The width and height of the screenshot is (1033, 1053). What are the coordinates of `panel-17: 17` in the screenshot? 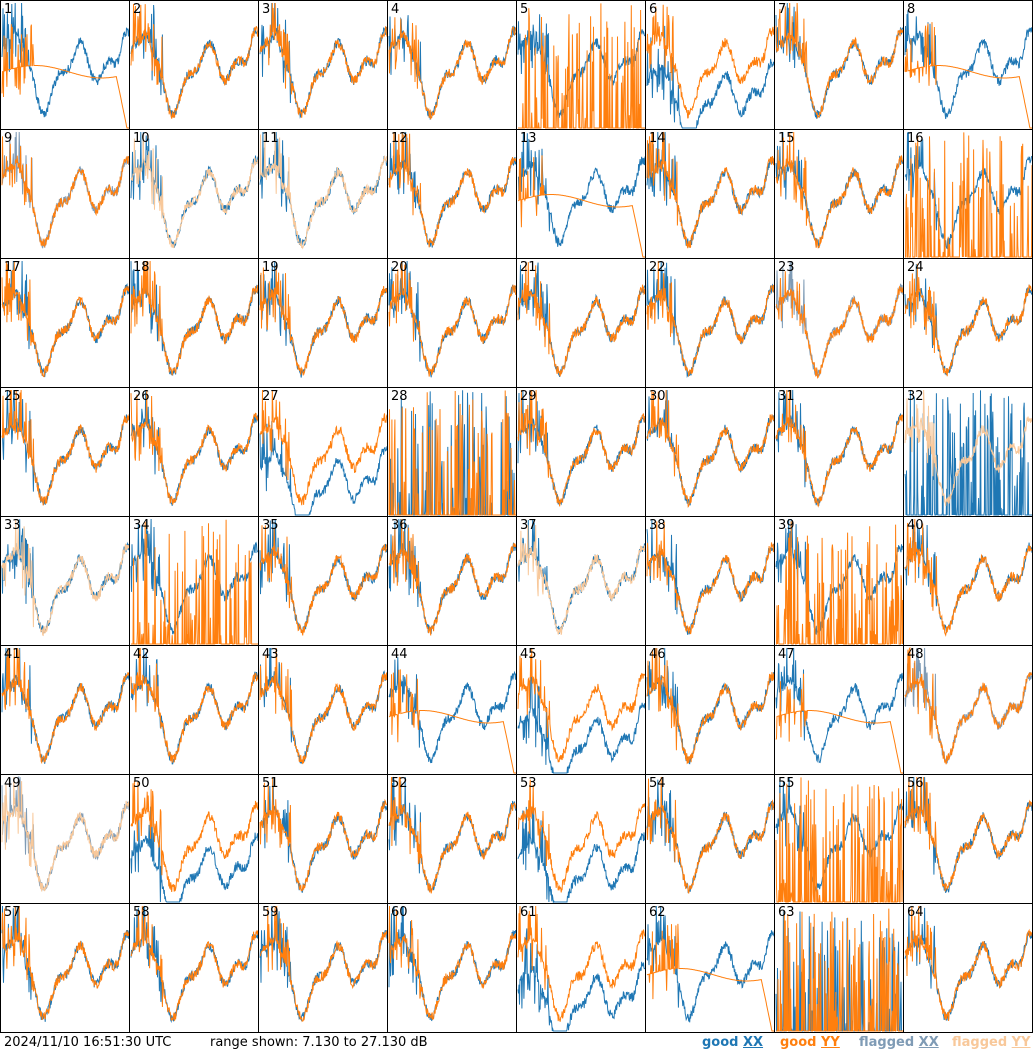 It's located at (65, 323).